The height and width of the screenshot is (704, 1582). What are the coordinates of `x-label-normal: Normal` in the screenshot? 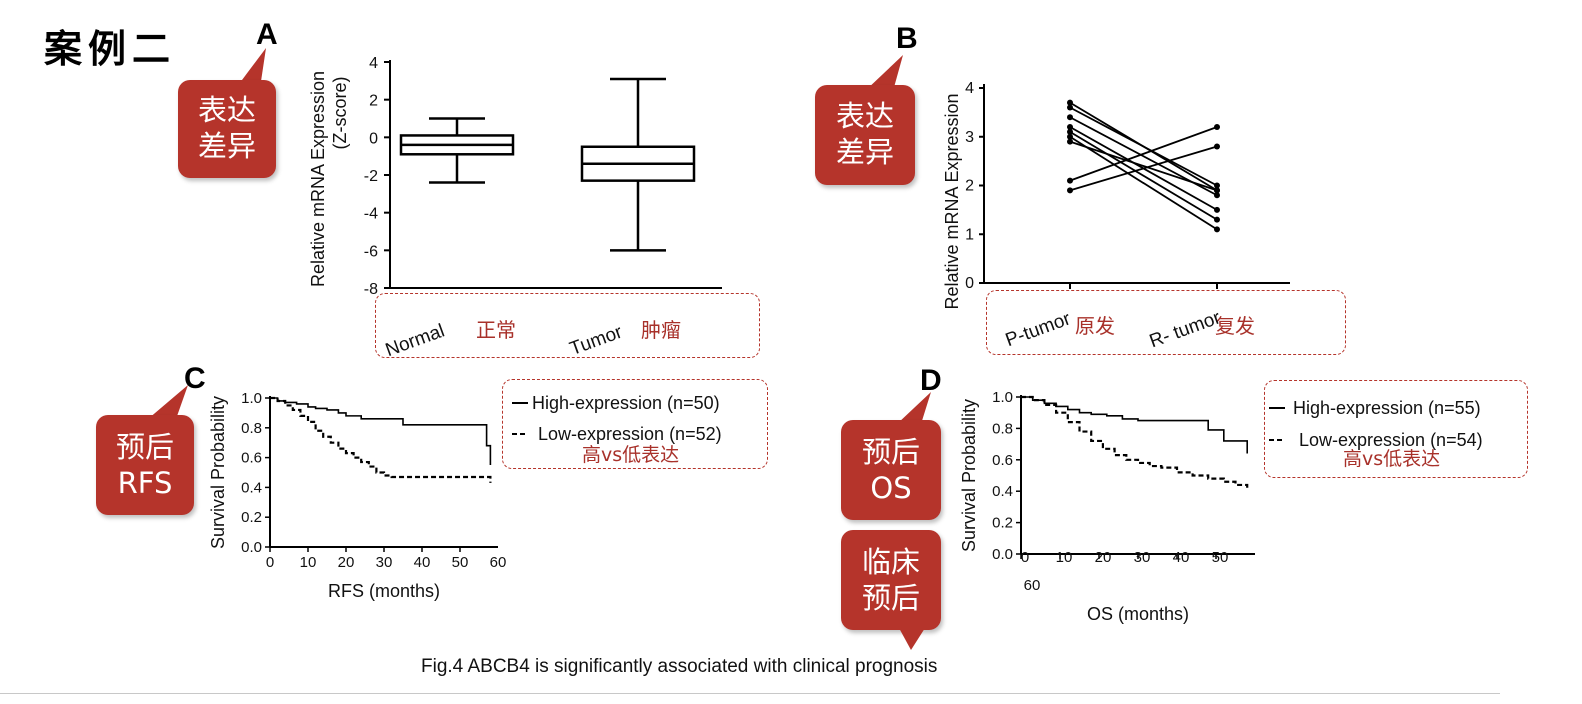 It's located at (415, 340).